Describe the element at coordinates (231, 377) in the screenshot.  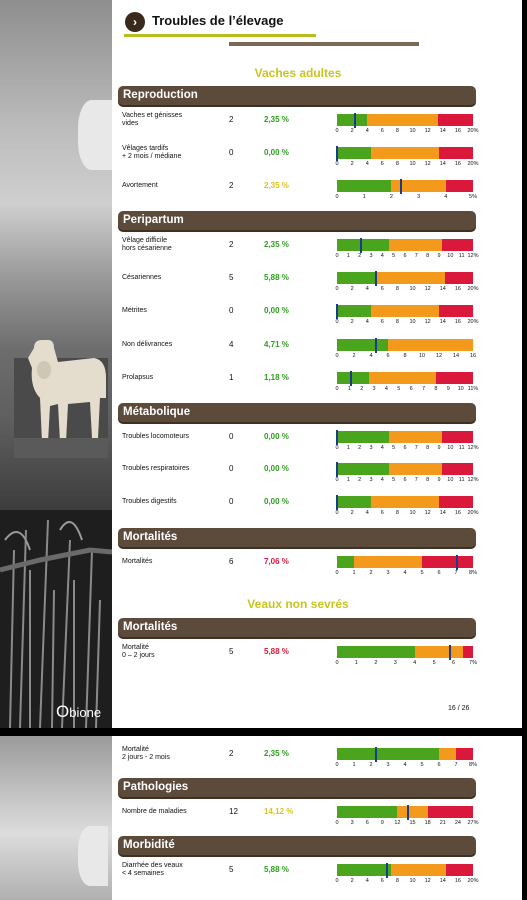
I see `indicator-count: 1` at that location.